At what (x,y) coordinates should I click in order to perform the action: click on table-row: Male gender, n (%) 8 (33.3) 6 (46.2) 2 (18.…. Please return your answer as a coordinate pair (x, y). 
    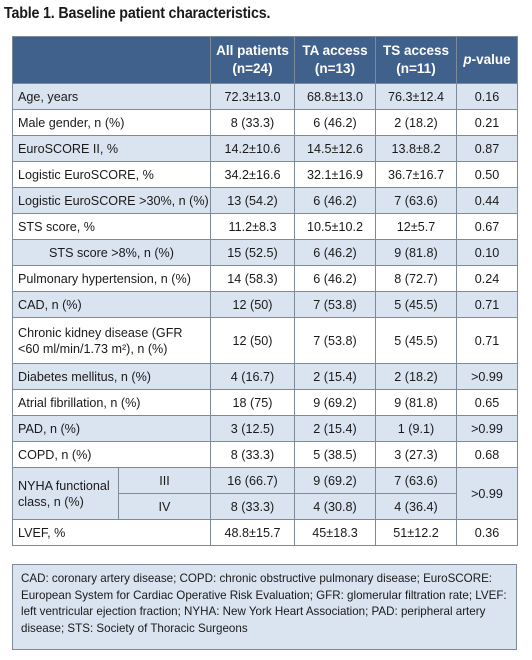
    Looking at the image, I should click on (265, 122).